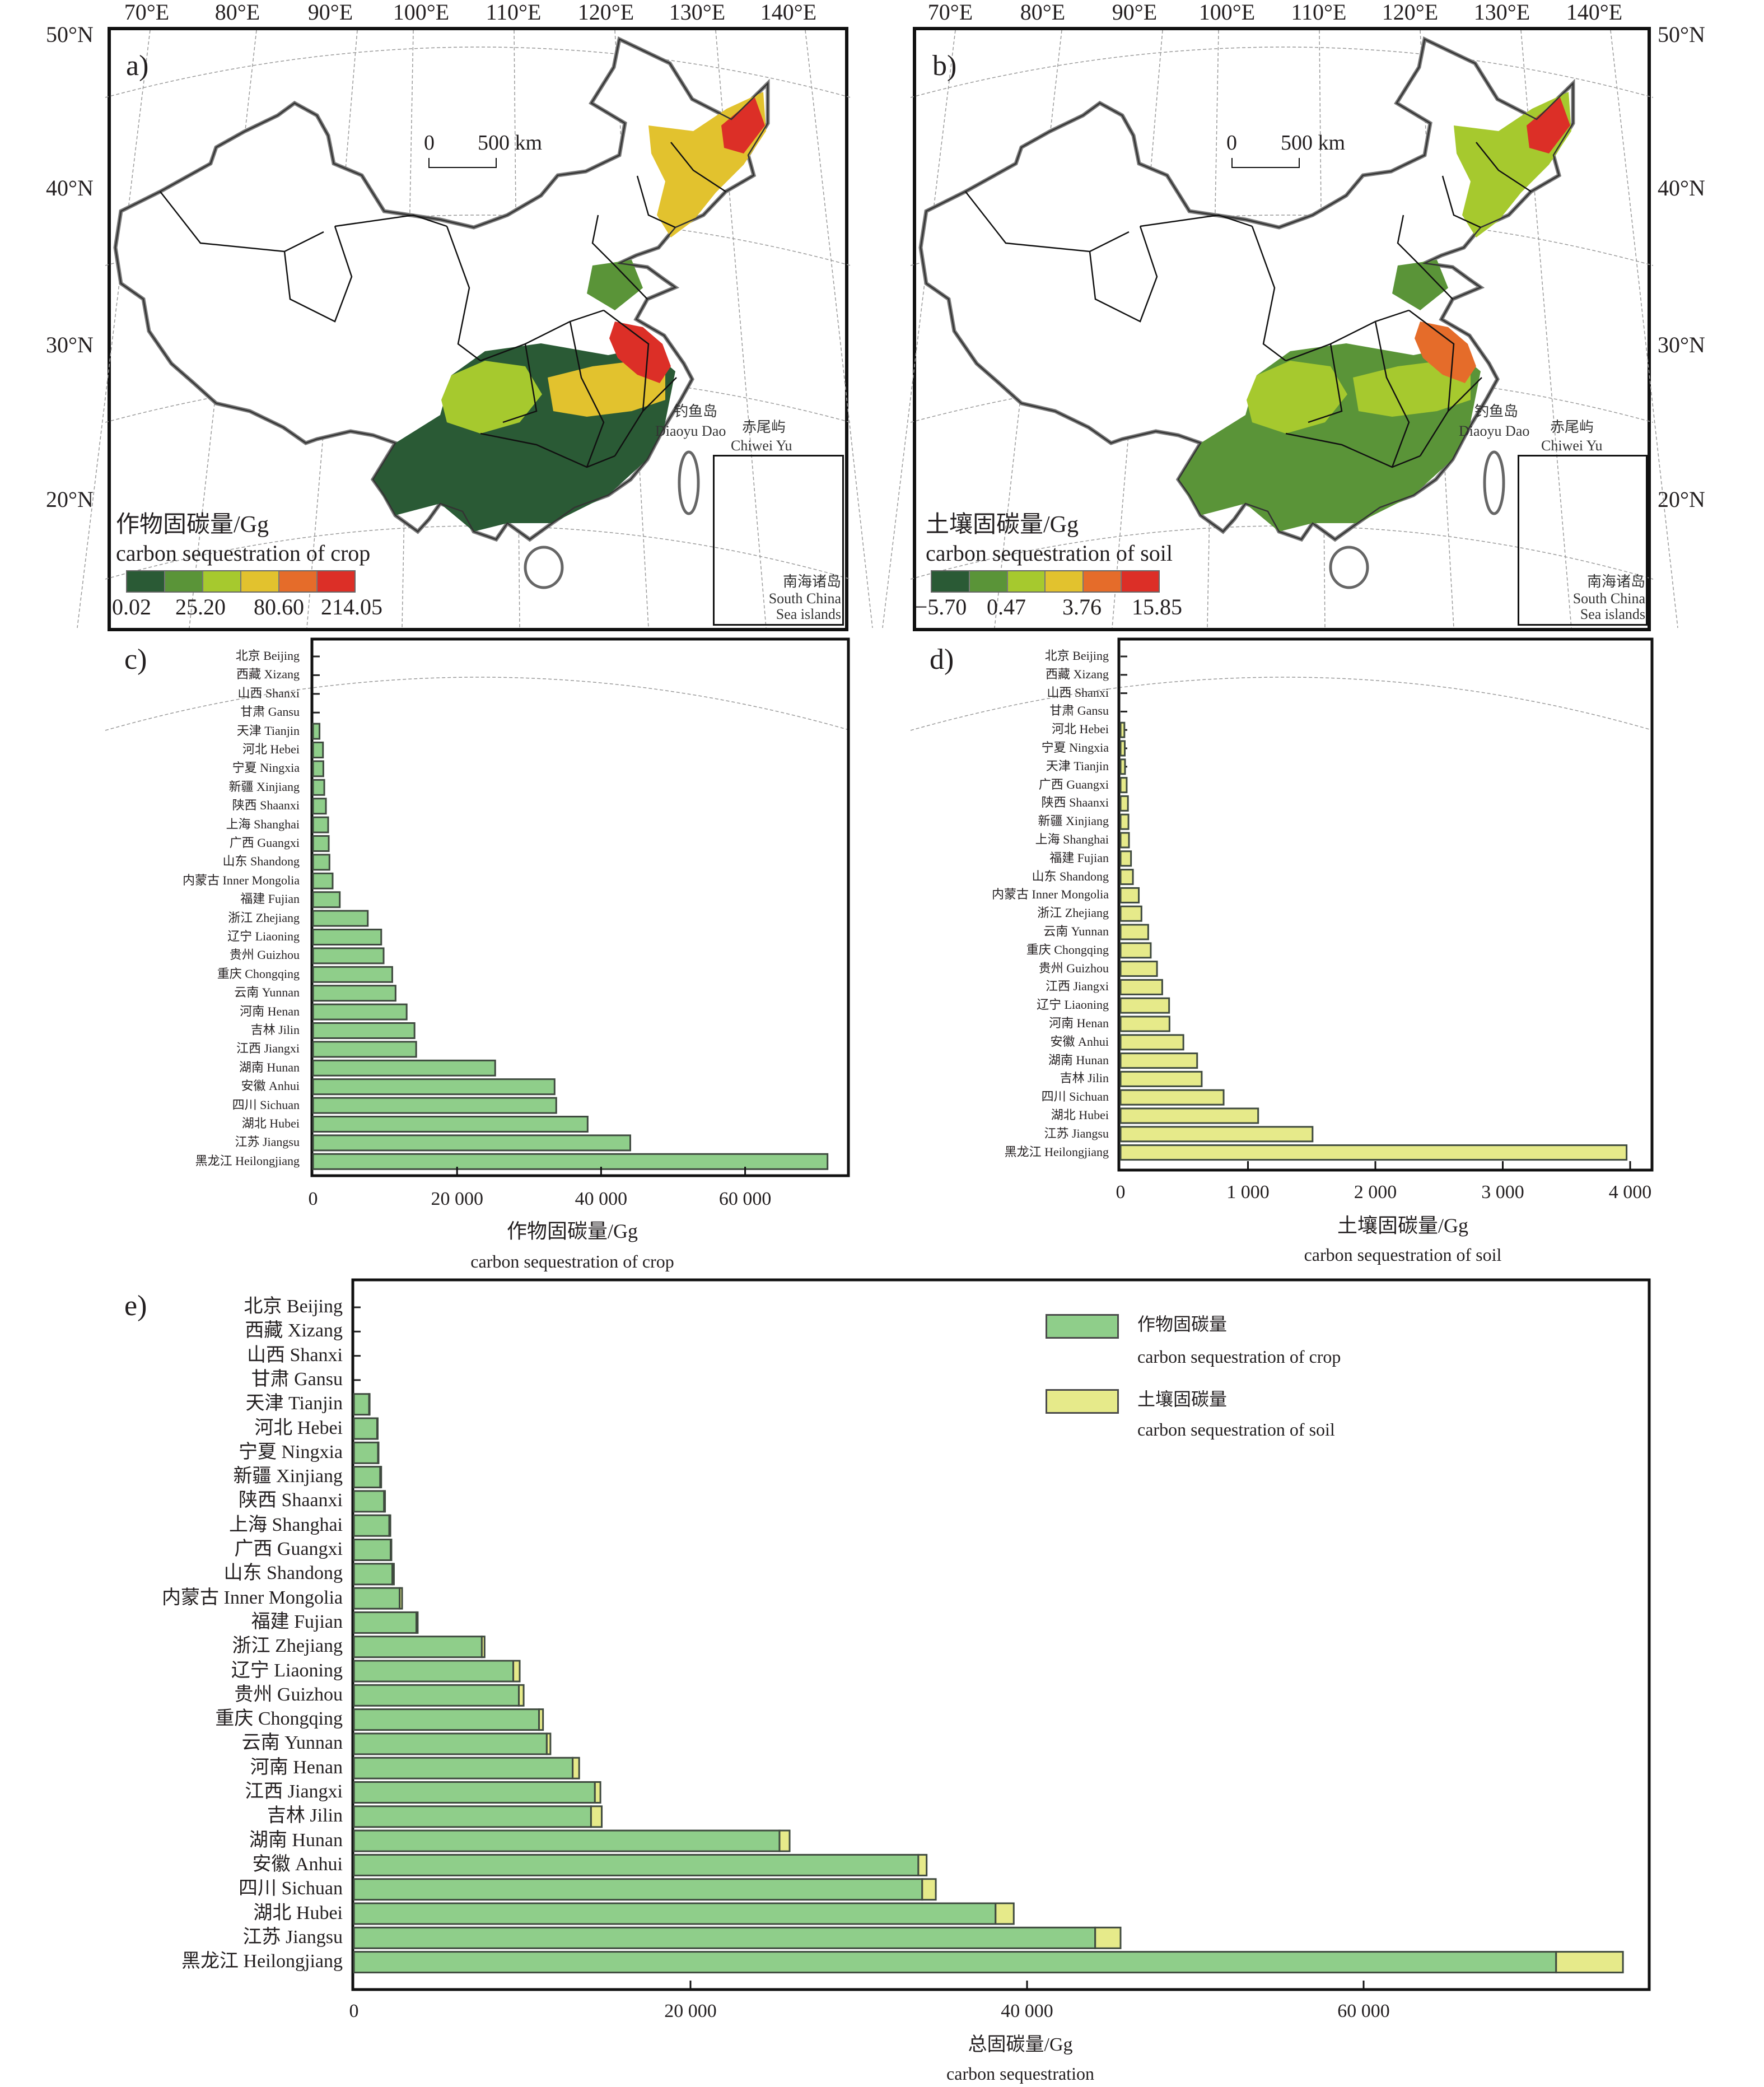 This screenshot has width=1764, height=2087. What do you see at coordinates (1077, 656) in the screenshot?
I see `category-label: 北京 Beijing` at bounding box center [1077, 656].